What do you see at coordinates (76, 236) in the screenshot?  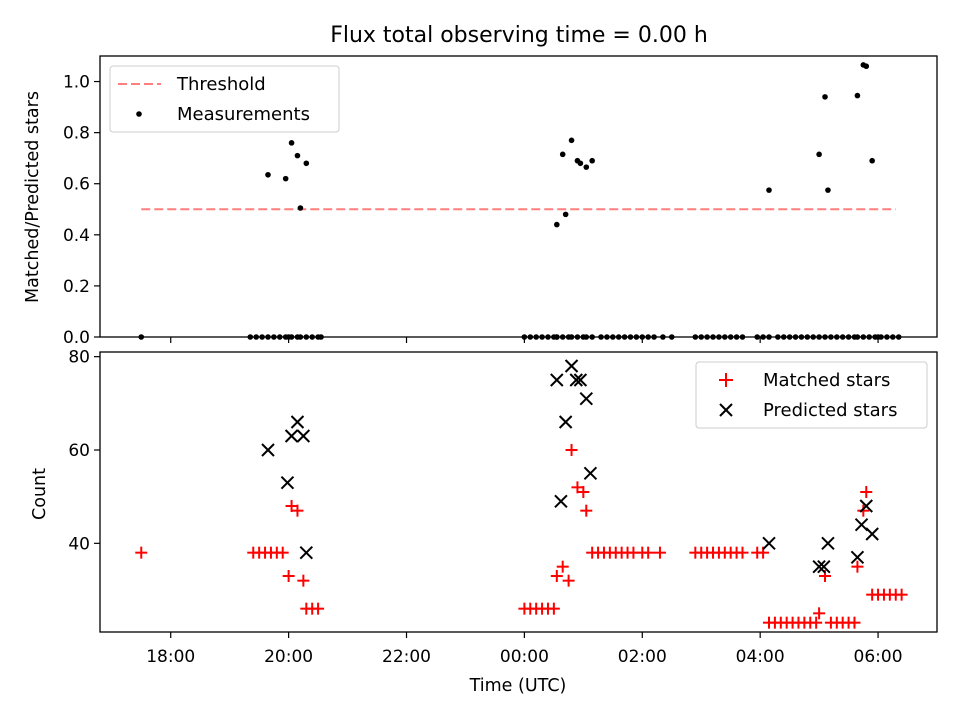 I see `top-y-tick-label: 0.4` at bounding box center [76, 236].